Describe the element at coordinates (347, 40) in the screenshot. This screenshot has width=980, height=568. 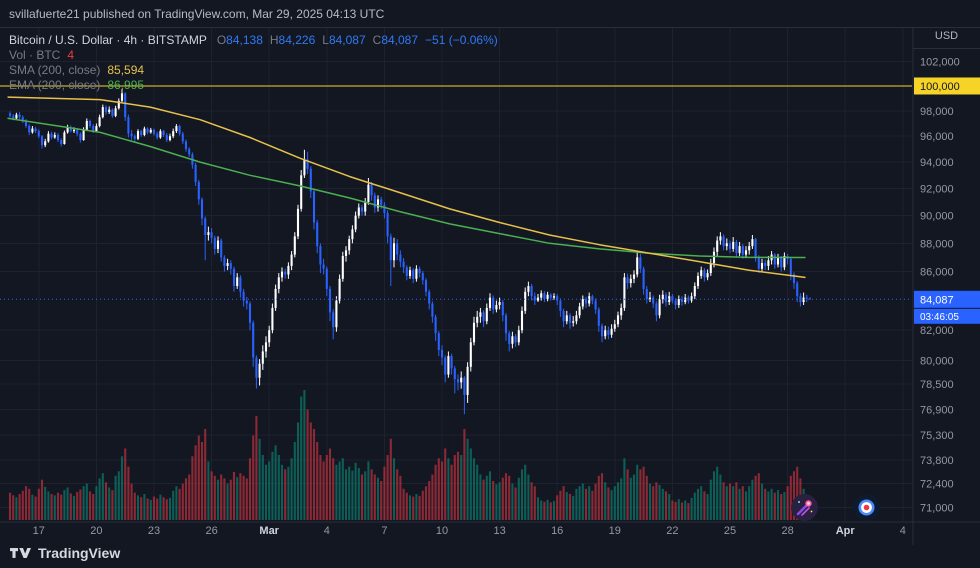
I see `low-value: 84,087` at that location.